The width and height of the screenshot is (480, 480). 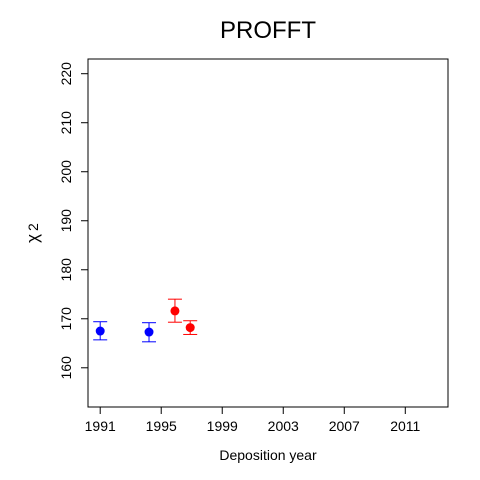 I want to click on y-tick-label: 220, so click(x=66, y=74).